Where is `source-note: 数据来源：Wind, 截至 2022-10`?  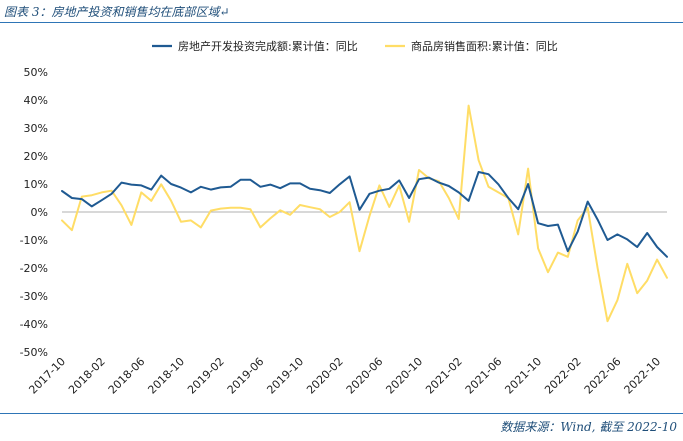
source-note: 数据来源：Wind, 截至 2022-10 is located at coordinates (588, 427).